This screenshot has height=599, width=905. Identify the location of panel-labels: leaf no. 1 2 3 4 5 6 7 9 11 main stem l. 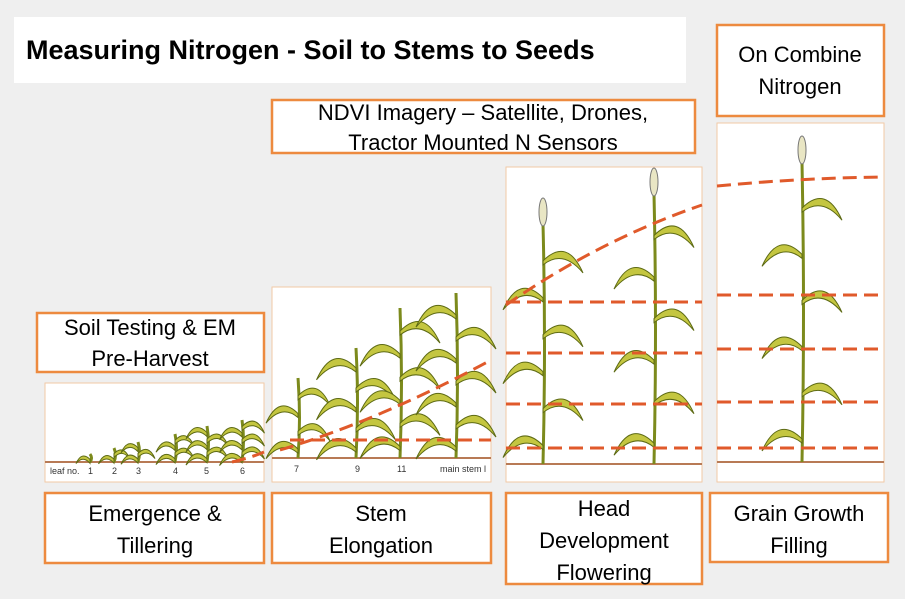
(268, 470).